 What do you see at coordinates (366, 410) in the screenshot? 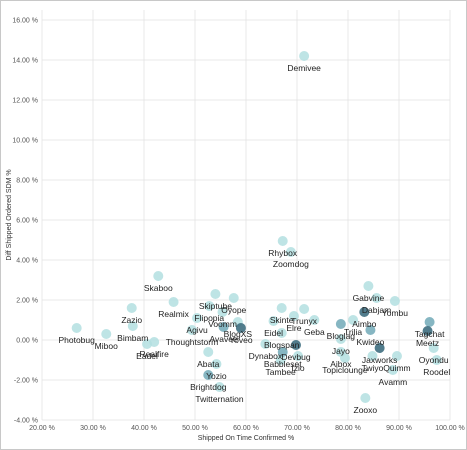
I see `data-point-label: Zooxo` at bounding box center [366, 410].